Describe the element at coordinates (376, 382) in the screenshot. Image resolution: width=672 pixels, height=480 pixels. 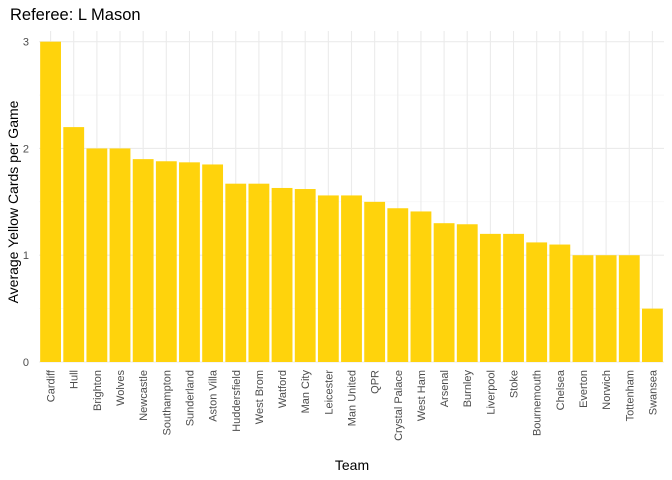
I see `x-tick-label: QPR` at that location.